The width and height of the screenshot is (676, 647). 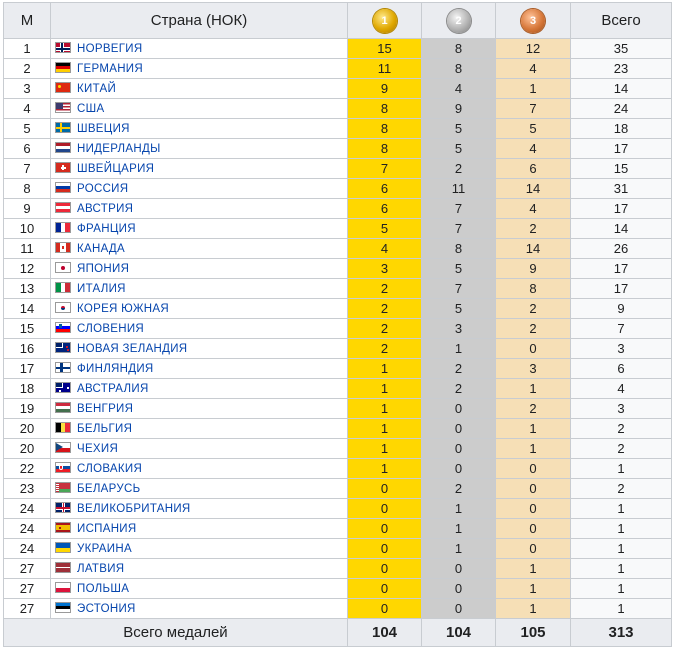 I want to click on country-link: НОРВЕГИЯ, so click(x=110, y=49).